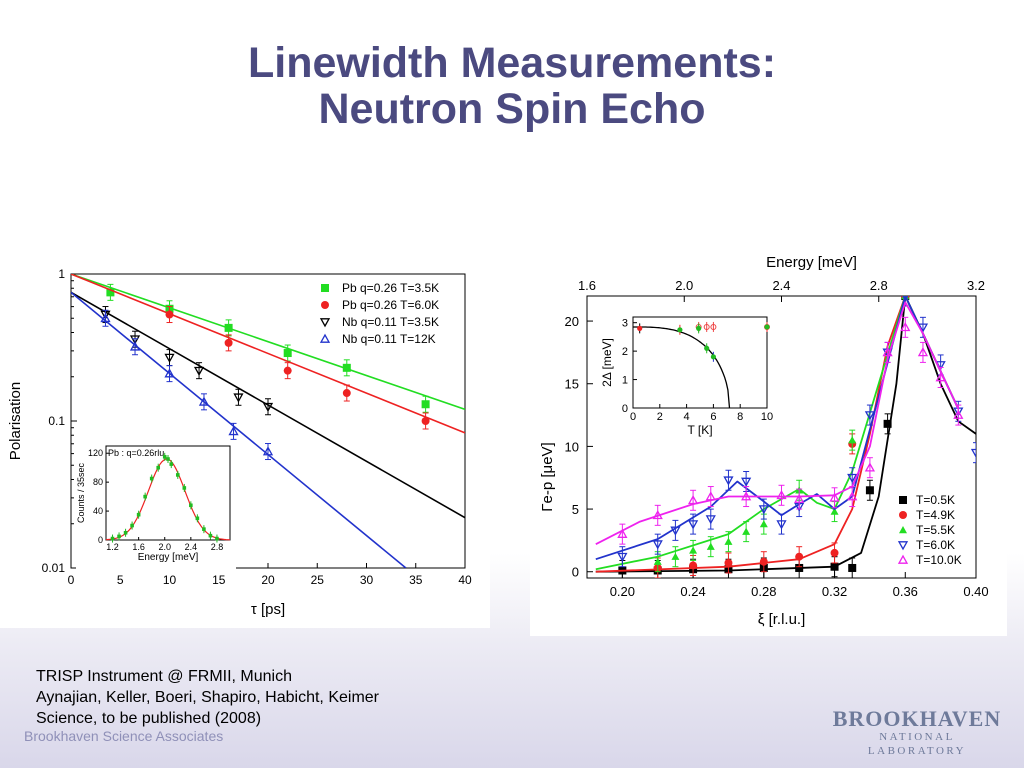  What do you see at coordinates (149, 718) in the screenshot?
I see `caption-journal: Science, to be published (2008)` at bounding box center [149, 718].